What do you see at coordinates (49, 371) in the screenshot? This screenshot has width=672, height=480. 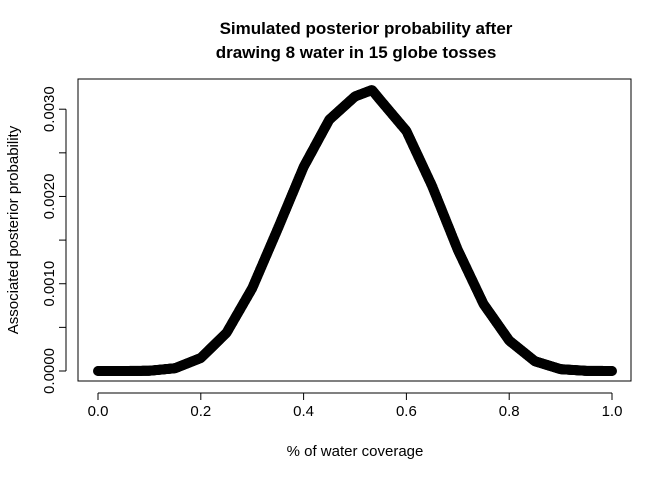 I see `y-tick-label: 0.0000` at bounding box center [49, 371].